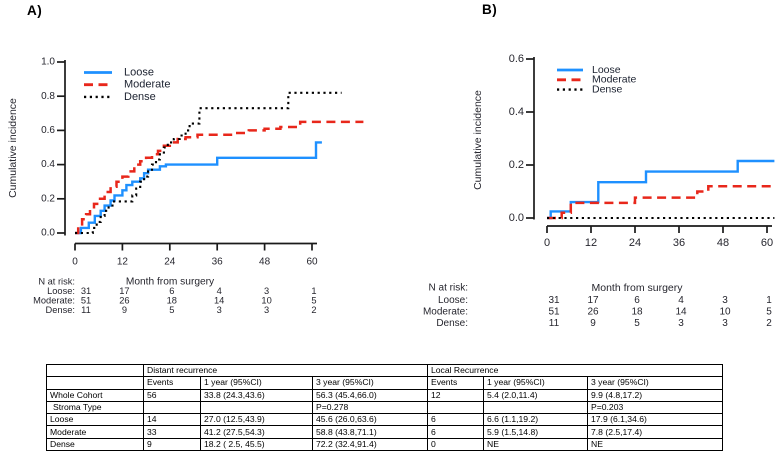  I want to click on summary-row-label: Moderate, so click(95, 432).